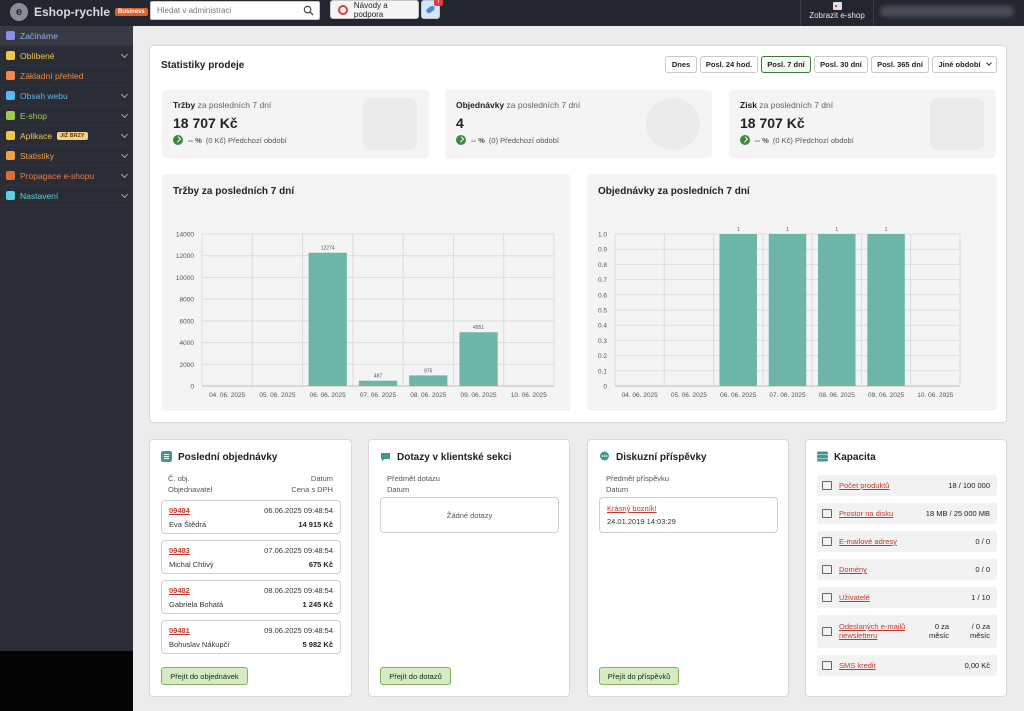  Describe the element at coordinates (938, 631) in the screenshot. I see `capacity-value: 0 za měsíc` at that location.